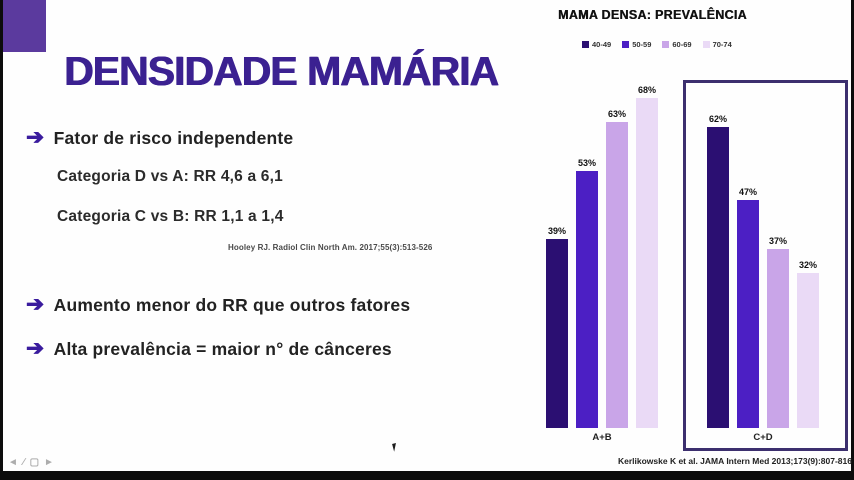 This screenshot has width=854, height=480. Describe the element at coordinates (647, 263) in the screenshot. I see `bar-A+B-70-74` at that location.